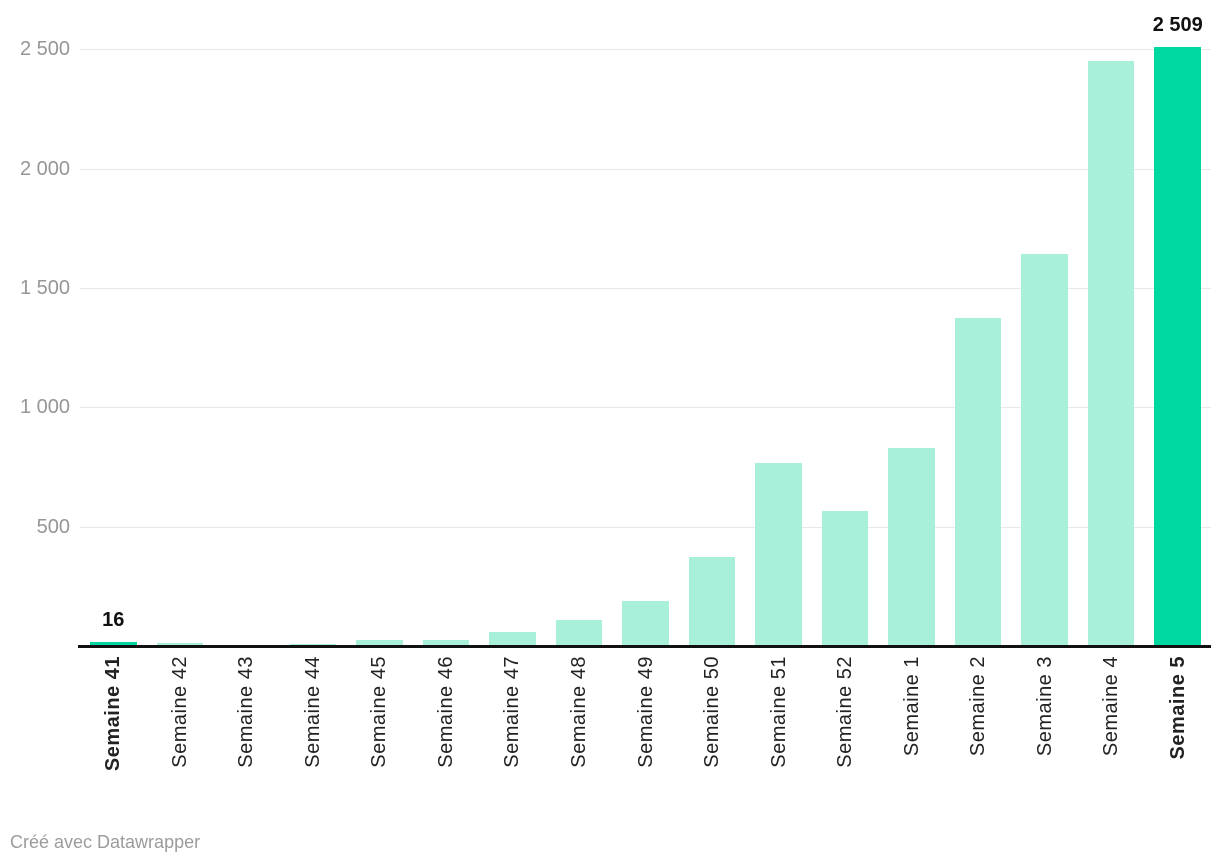  What do you see at coordinates (105, 842) in the screenshot?
I see `credit-text: Créé avec Datawrapper` at bounding box center [105, 842].